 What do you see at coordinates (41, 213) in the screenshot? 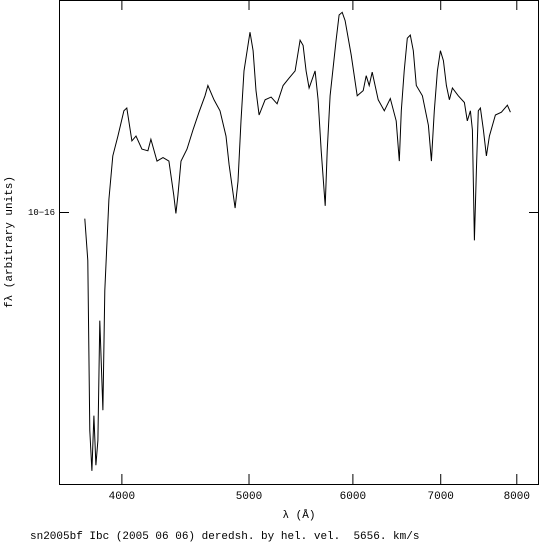
I see `y-tick-label: 10−16` at bounding box center [41, 213].